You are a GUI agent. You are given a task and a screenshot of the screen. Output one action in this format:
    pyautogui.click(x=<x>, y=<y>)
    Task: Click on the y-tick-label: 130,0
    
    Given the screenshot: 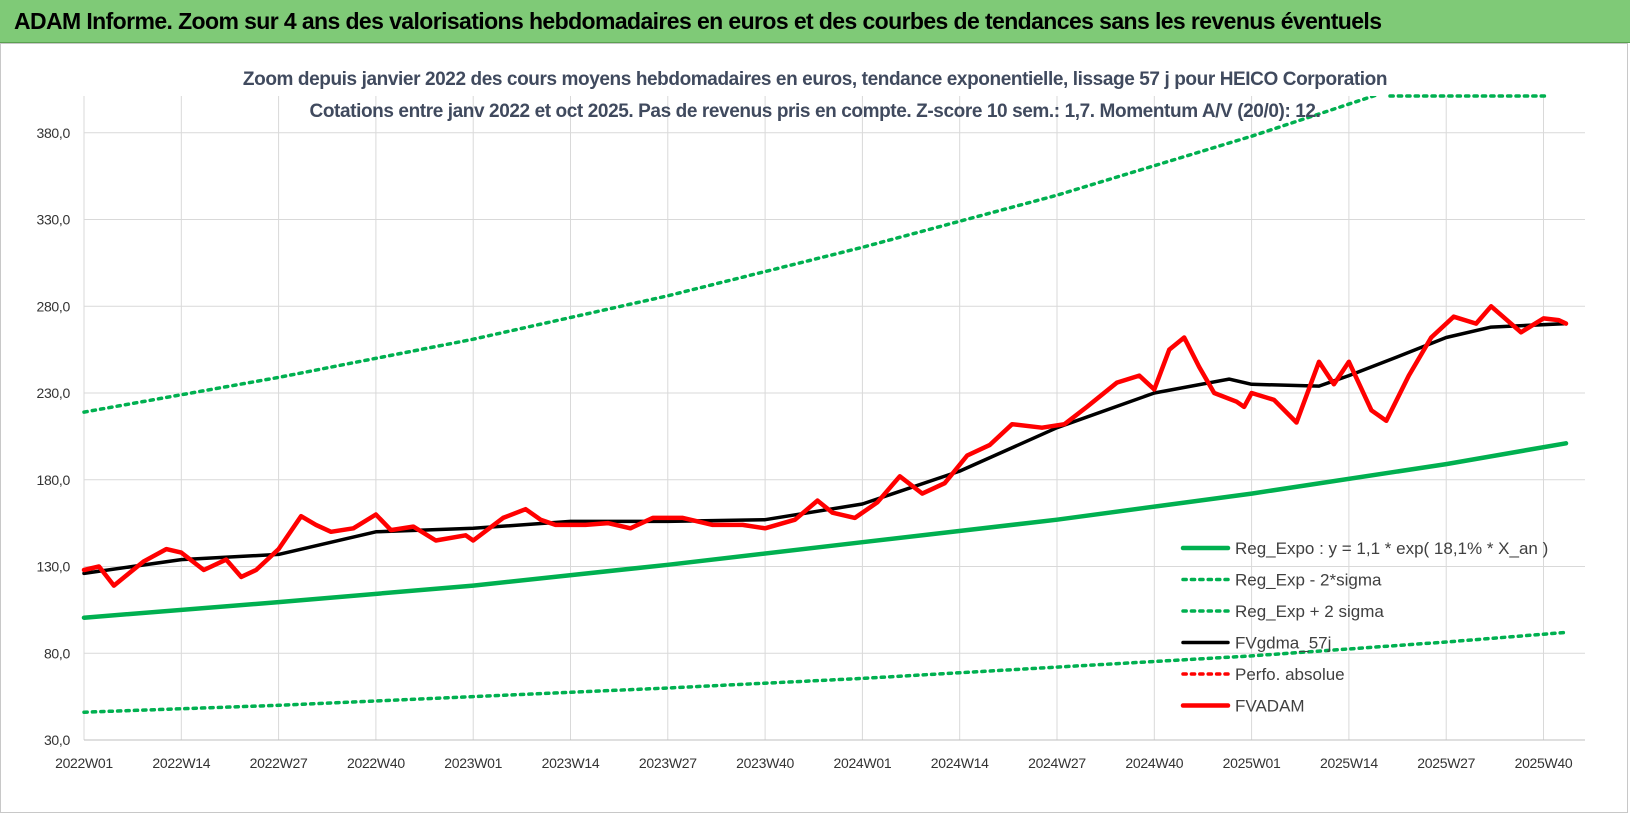 What is the action you would take?
    pyautogui.click(x=53, y=567)
    